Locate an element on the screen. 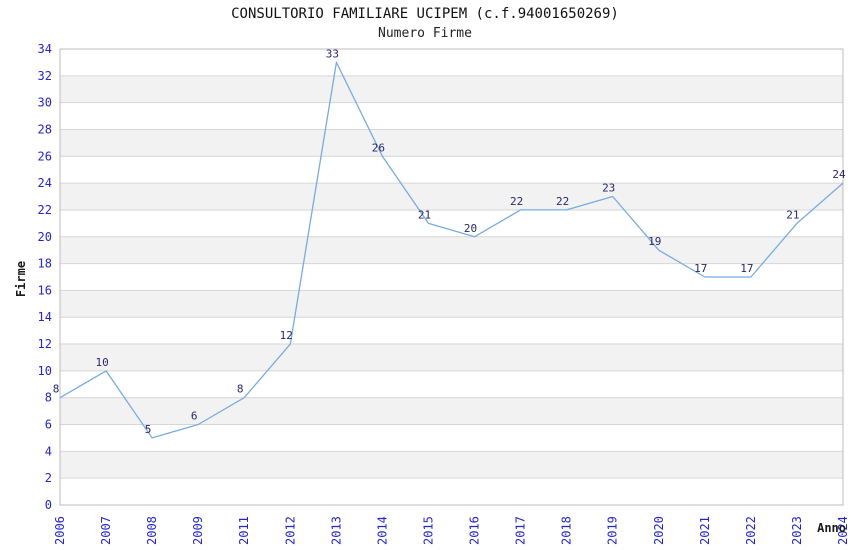 The image size is (850, 550). x-tick-label: 2019 is located at coordinates (613, 530).